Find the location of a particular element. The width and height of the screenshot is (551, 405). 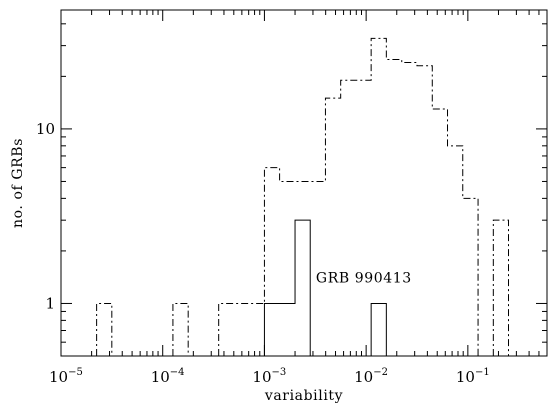

x-tick-label-exponent: −1 is located at coordinates (482, 372).